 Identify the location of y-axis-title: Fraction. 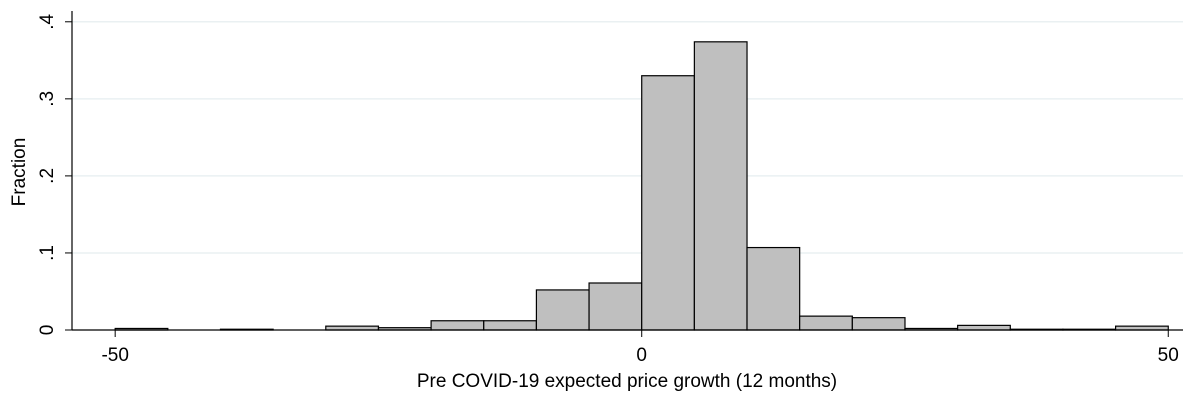
(19, 172).